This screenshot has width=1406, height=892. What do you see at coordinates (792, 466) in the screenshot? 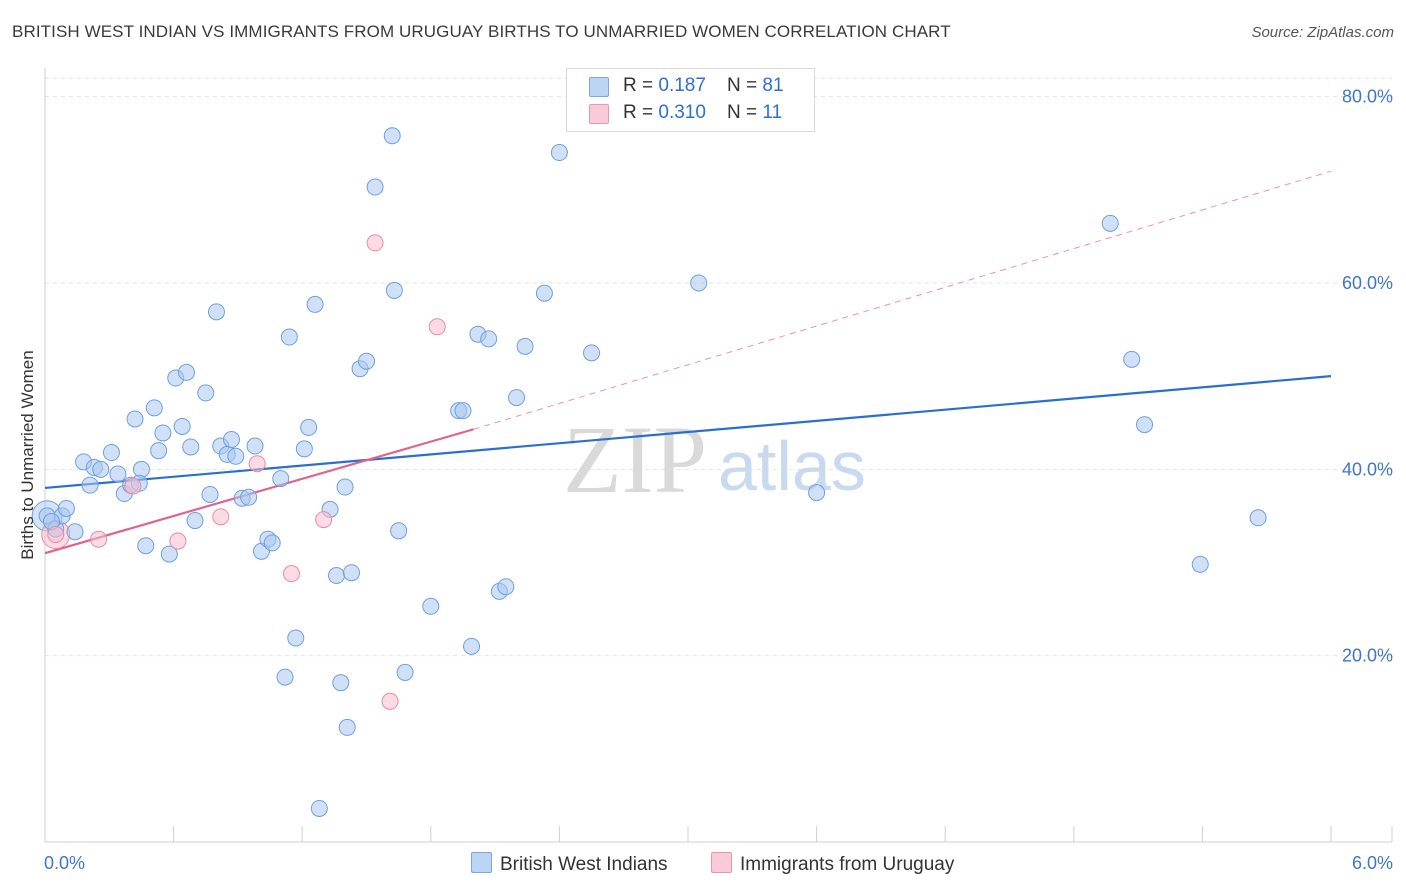
I see `watermark-atlas: atlas` at bounding box center [792, 466].